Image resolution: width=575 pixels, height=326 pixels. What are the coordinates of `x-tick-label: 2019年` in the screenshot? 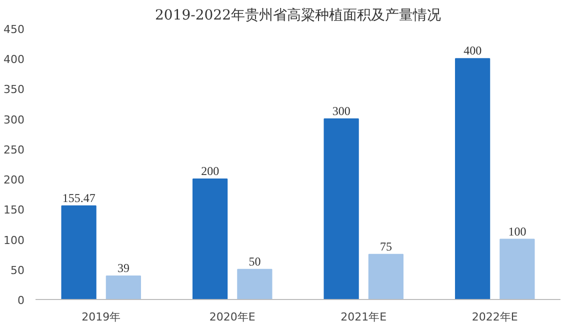 It's located at (101, 317).